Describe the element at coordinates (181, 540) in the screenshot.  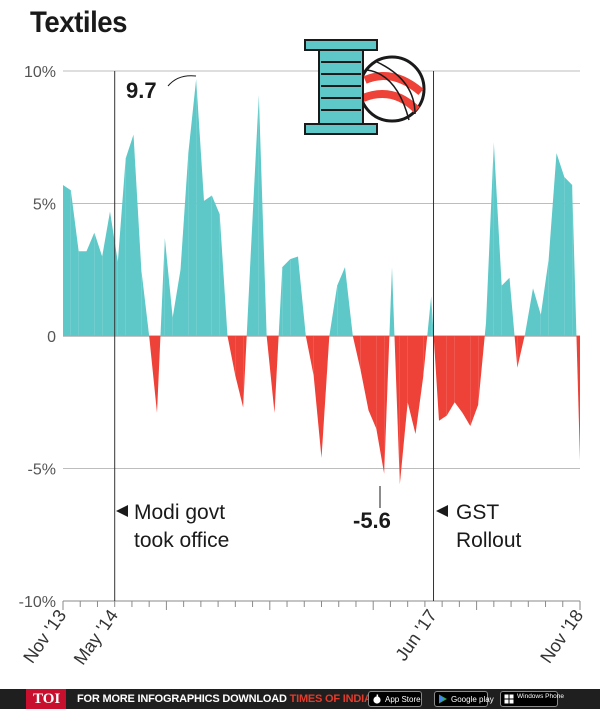
I see `modi-label-line2: took office` at that location.